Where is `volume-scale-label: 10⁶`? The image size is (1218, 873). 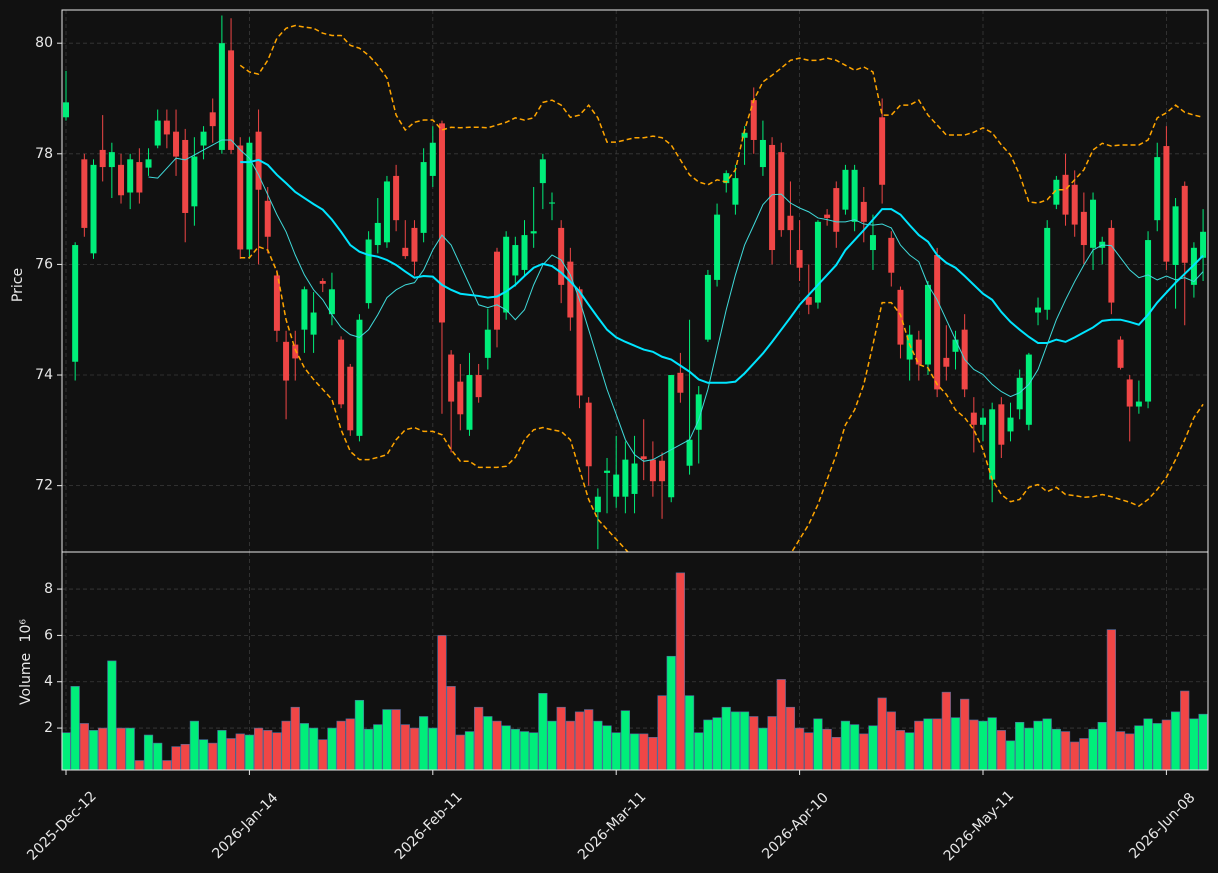
volume-scale-label: 10⁶ is located at coordinates (26, 631).